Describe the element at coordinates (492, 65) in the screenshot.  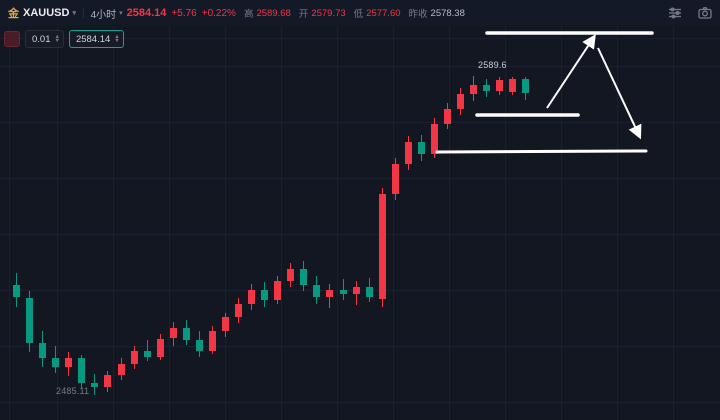
I see `price-label: 2589.6` at that location.